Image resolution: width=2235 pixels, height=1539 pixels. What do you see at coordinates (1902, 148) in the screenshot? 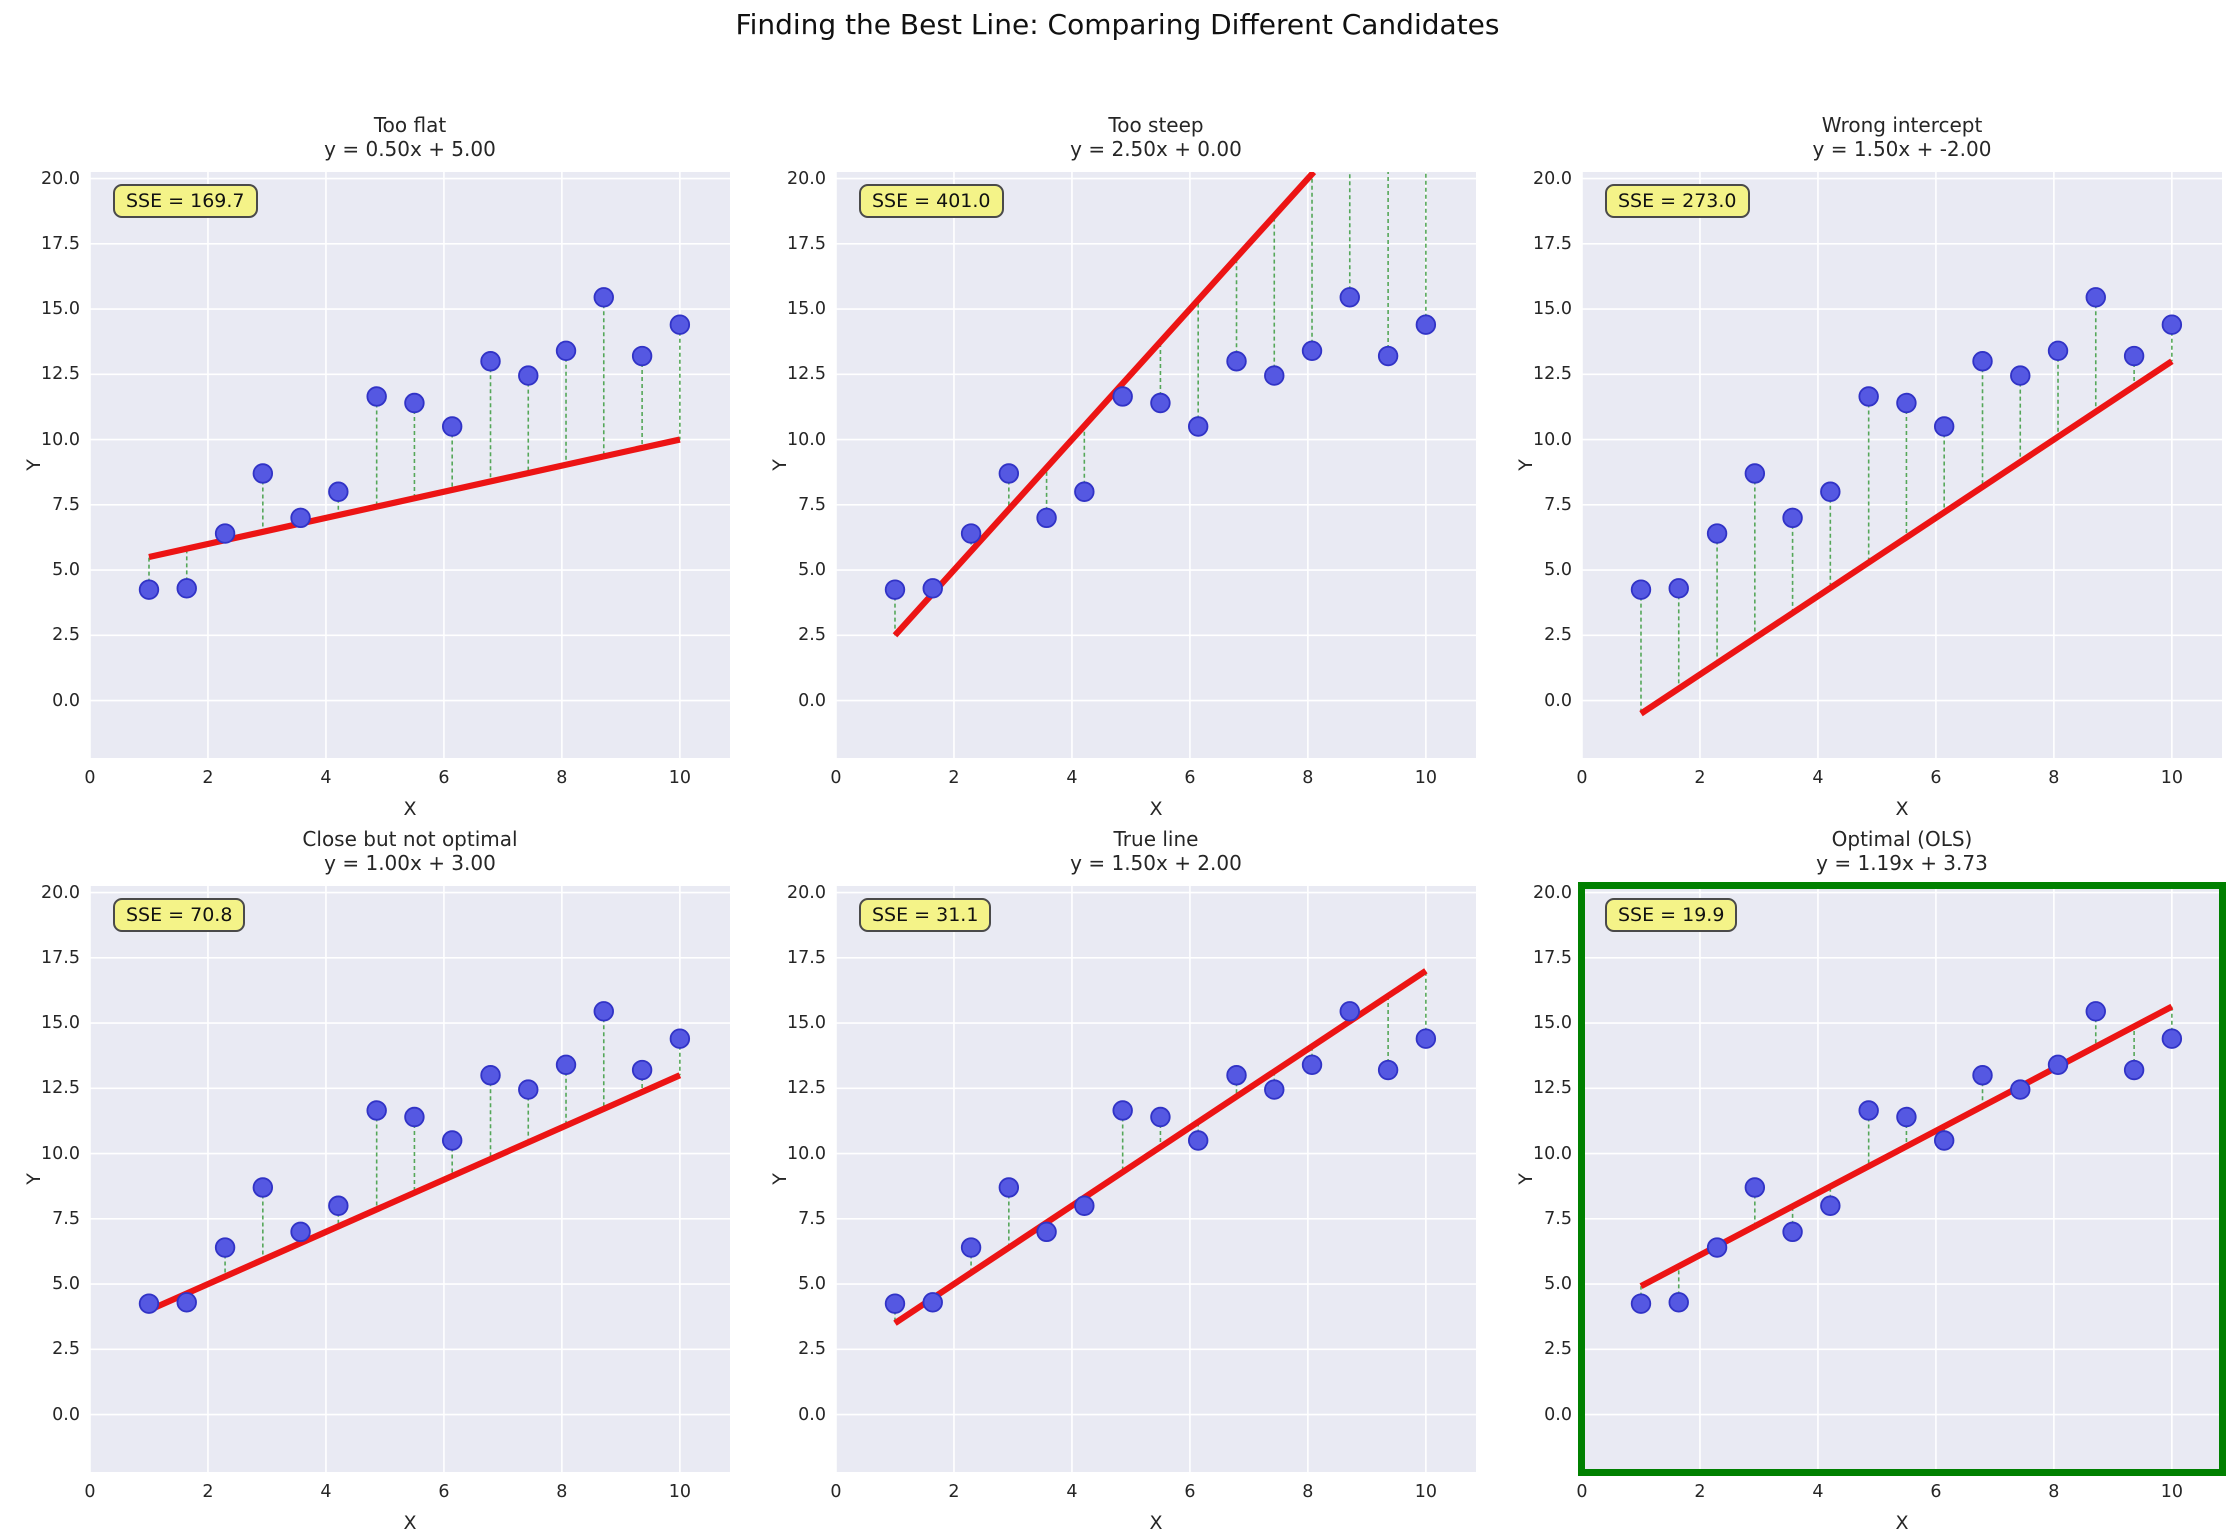
I see `subplot-equation: y = 1.50x + -2.00` at bounding box center [1902, 148].